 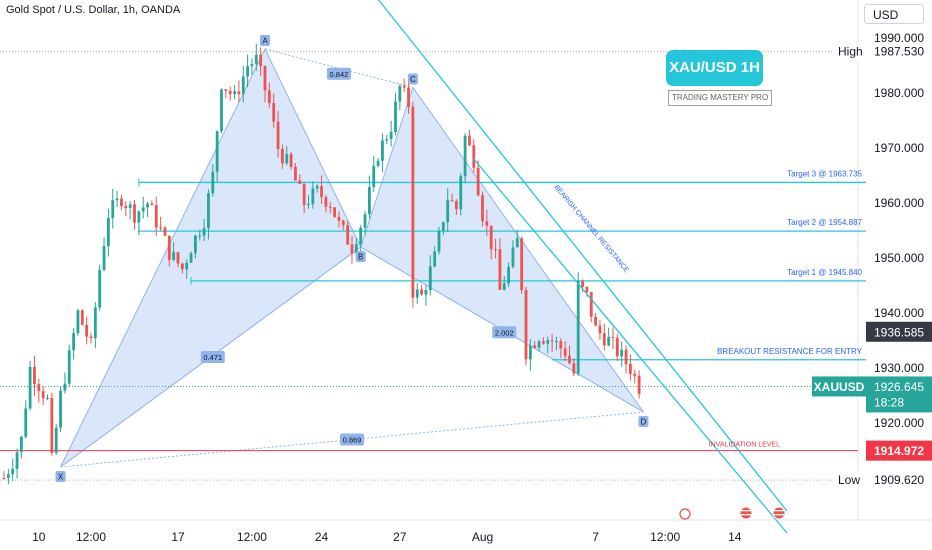 What do you see at coordinates (889, 402) in the screenshot?
I see `countdown-label: 18:28` at bounding box center [889, 402].